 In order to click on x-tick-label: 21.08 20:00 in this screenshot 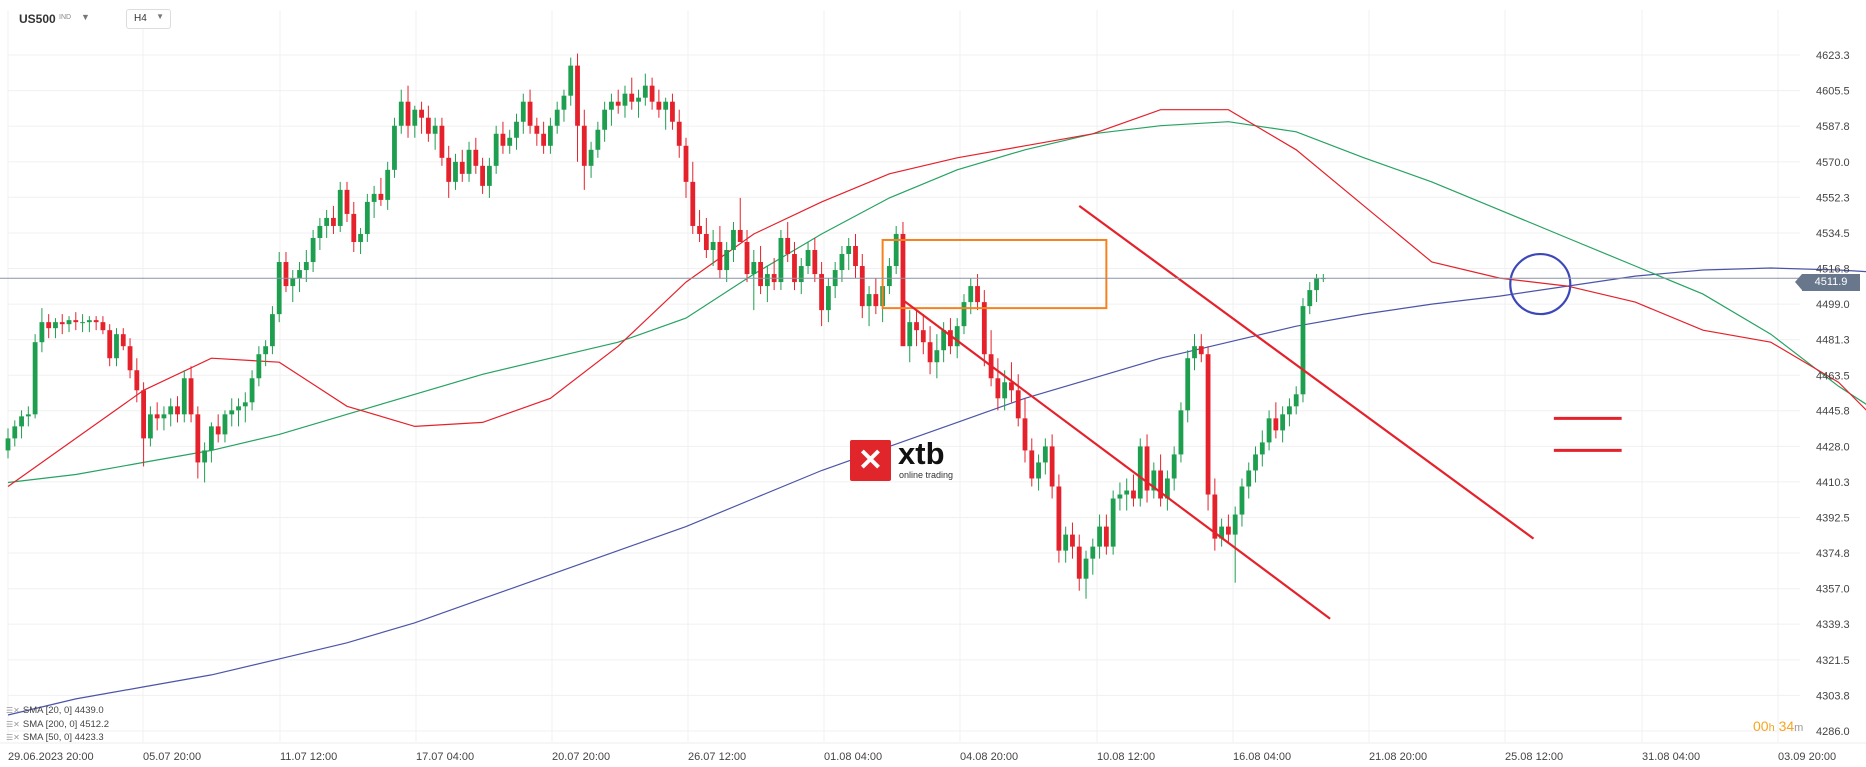, I will do `click(1398, 757)`.